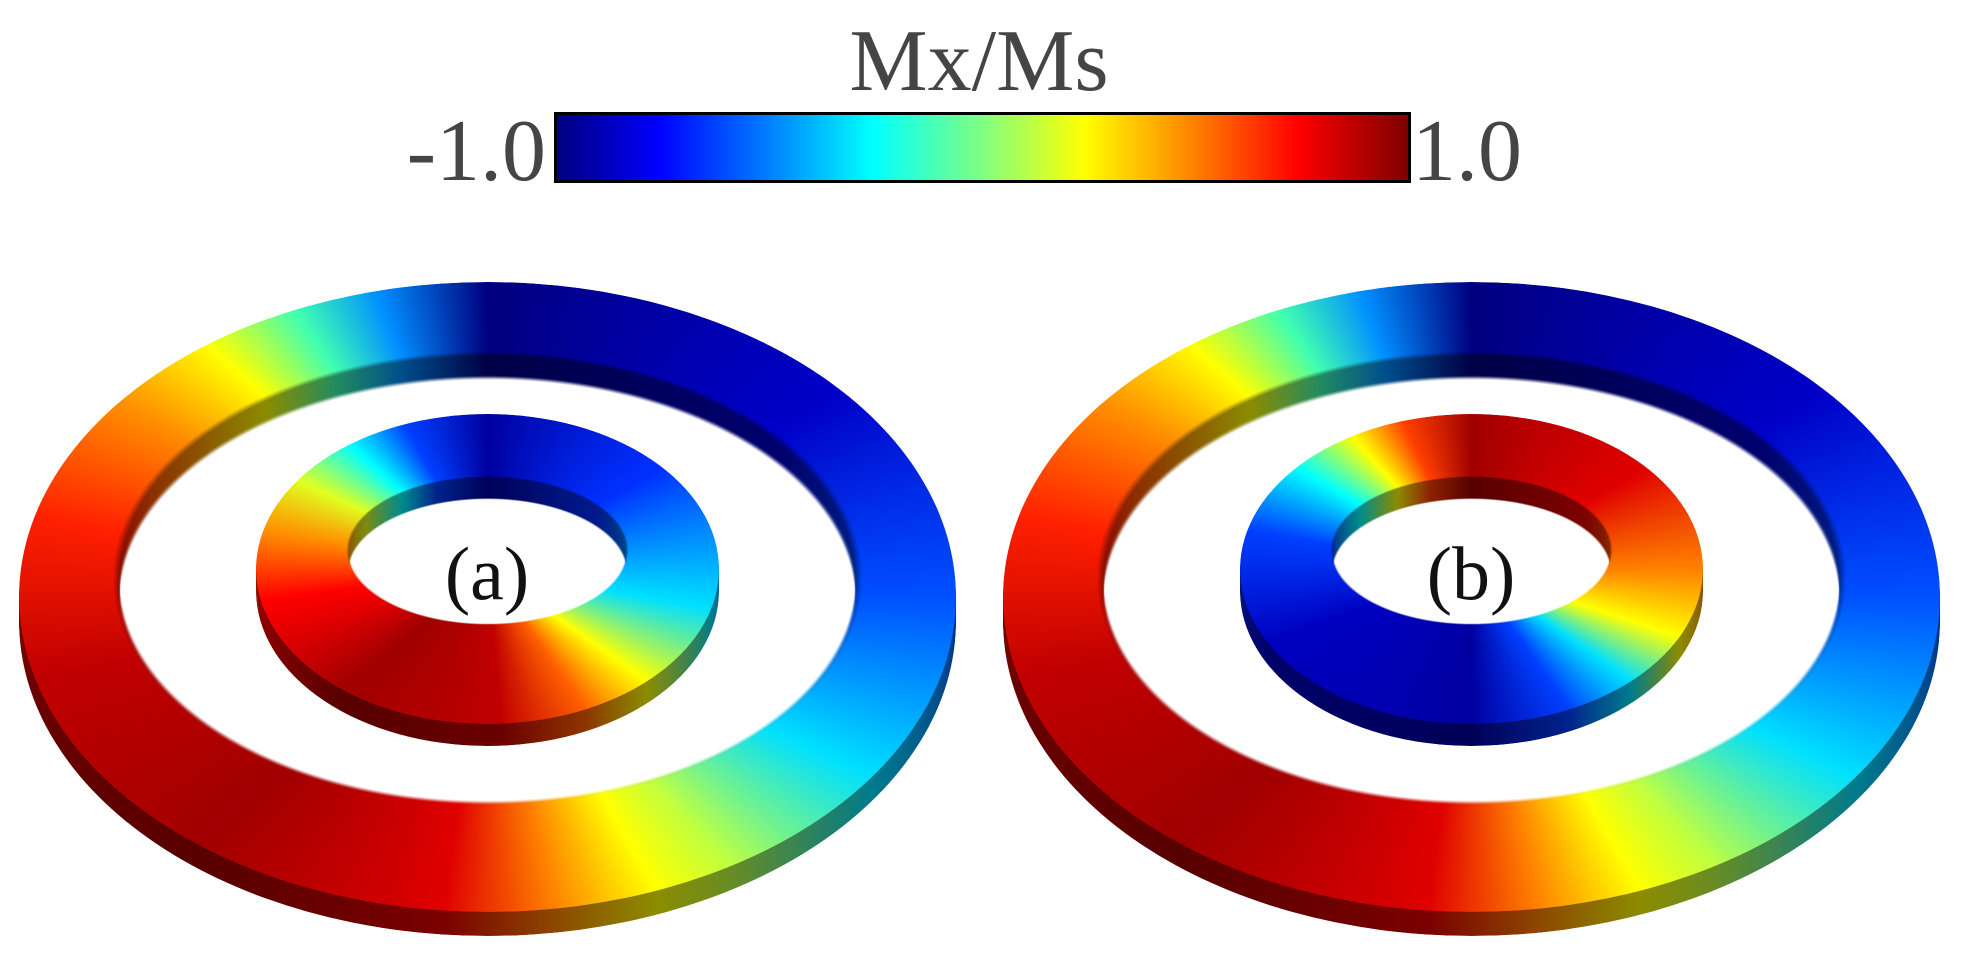  Describe the element at coordinates (1467, 151) in the screenshot. I see `colorbar-max-label: 1.0` at that location.